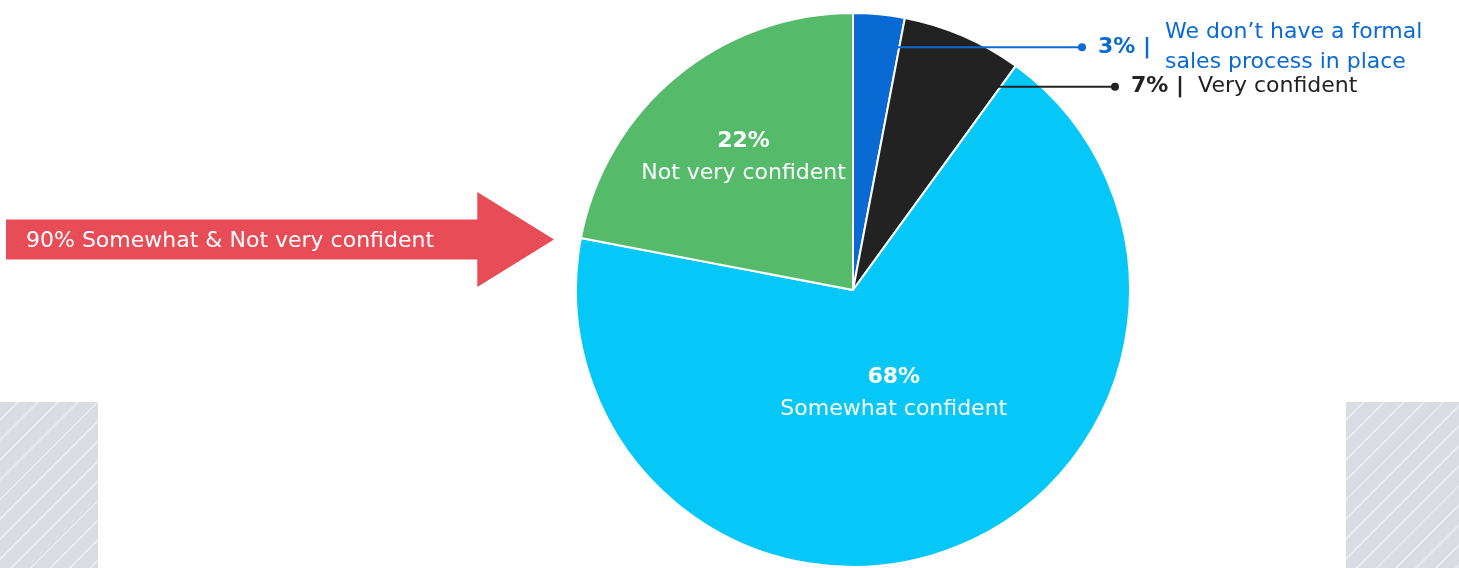  What do you see at coordinates (743, 140) in the screenshot?
I see `data-label: 22%` at bounding box center [743, 140].